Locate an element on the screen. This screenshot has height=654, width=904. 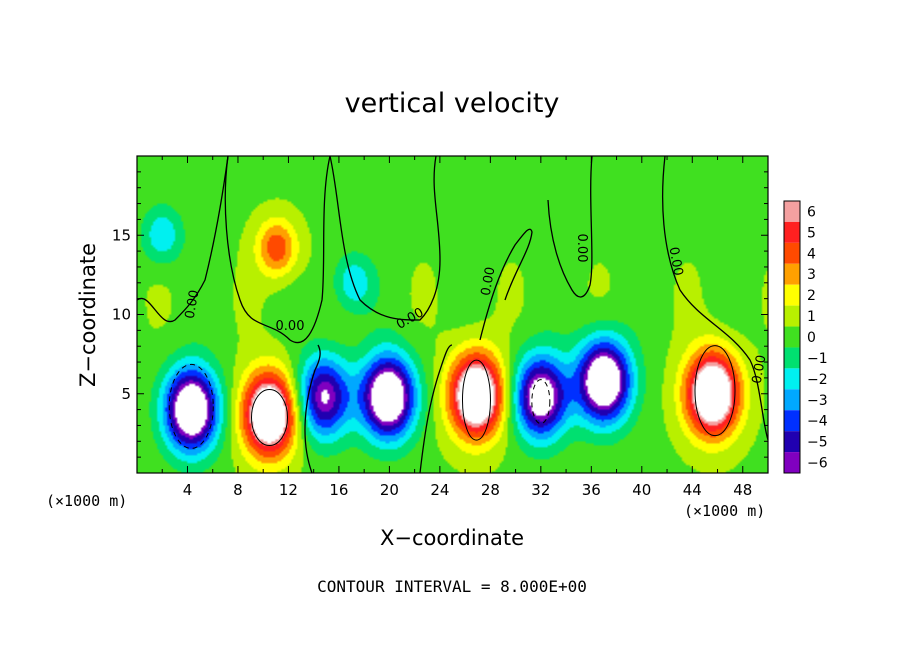
x-unit-left: (×1000 m) is located at coordinates (87, 501).